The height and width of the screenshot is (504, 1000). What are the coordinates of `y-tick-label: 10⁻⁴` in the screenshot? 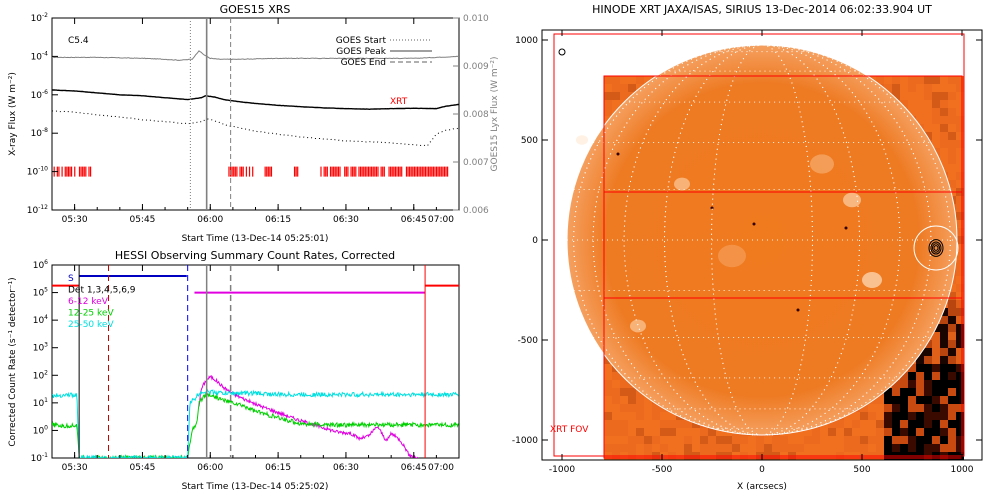 It's located at (40, 56).